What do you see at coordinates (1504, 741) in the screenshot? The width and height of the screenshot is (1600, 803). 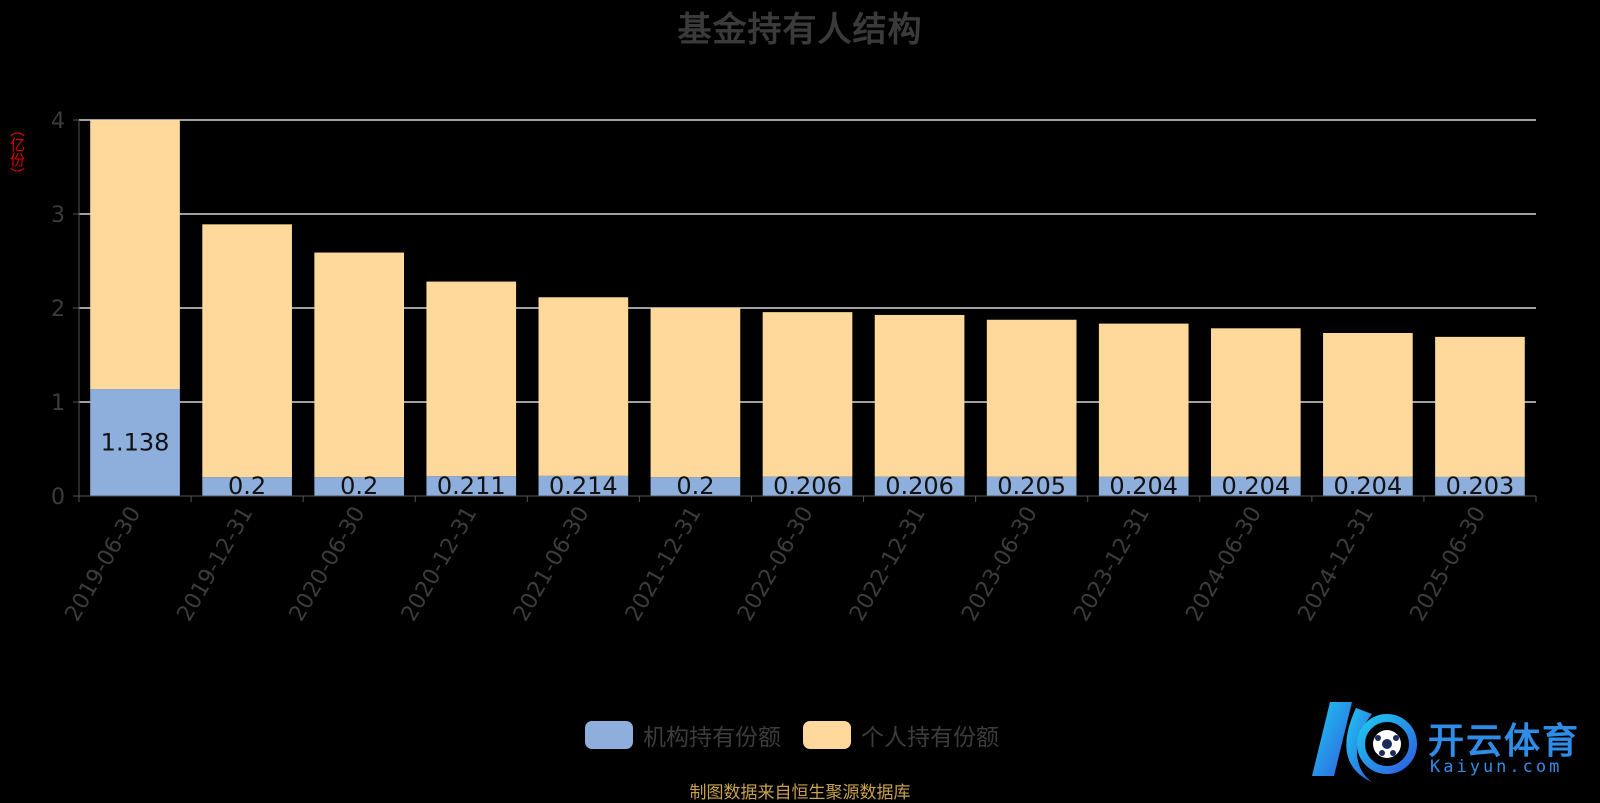 I see `watermark-brand: 开云体育` at bounding box center [1504, 741].